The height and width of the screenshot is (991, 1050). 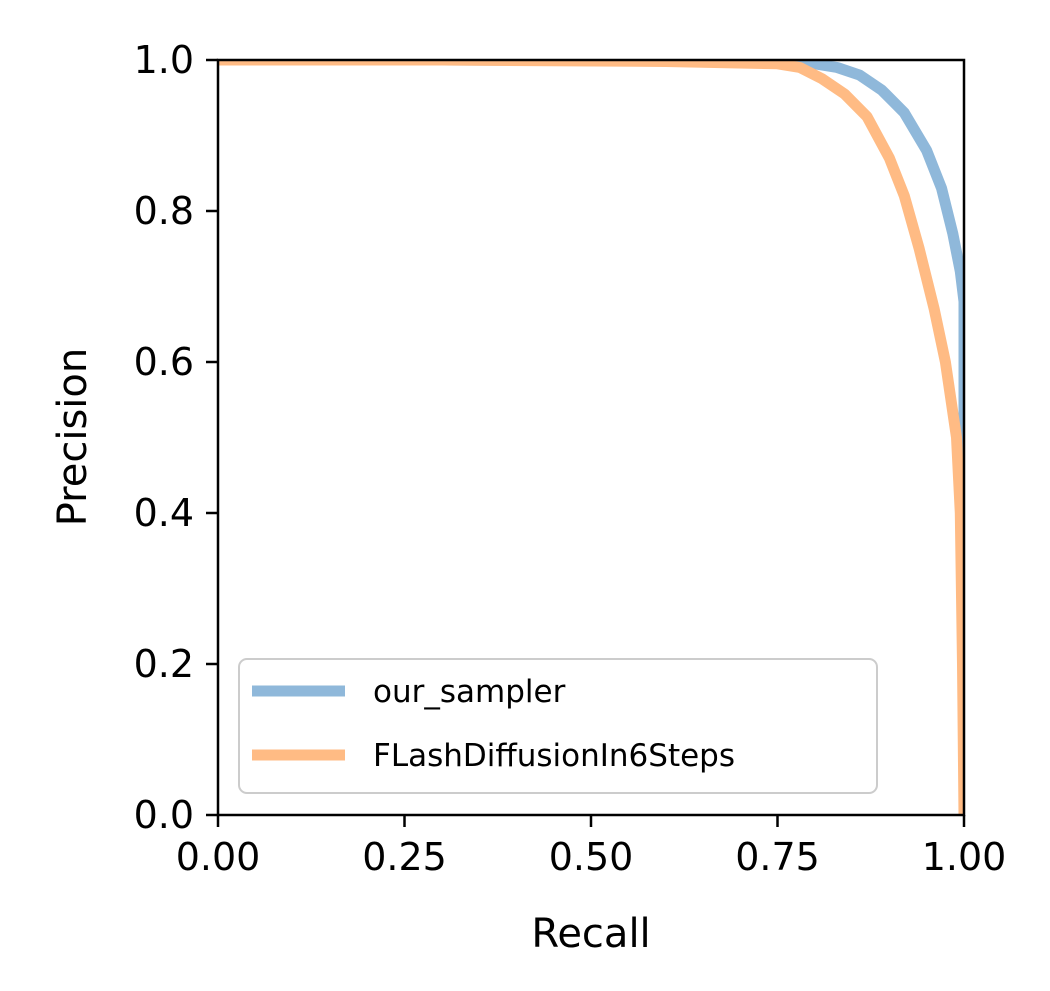 I want to click on x-axis-label: Recall, so click(x=590, y=934).